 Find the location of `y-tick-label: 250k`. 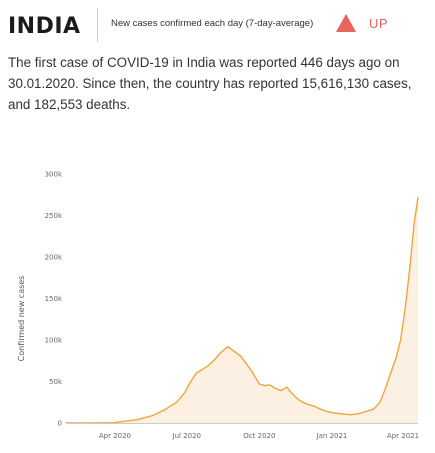

y-tick-label: 250k is located at coordinates (54, 216).